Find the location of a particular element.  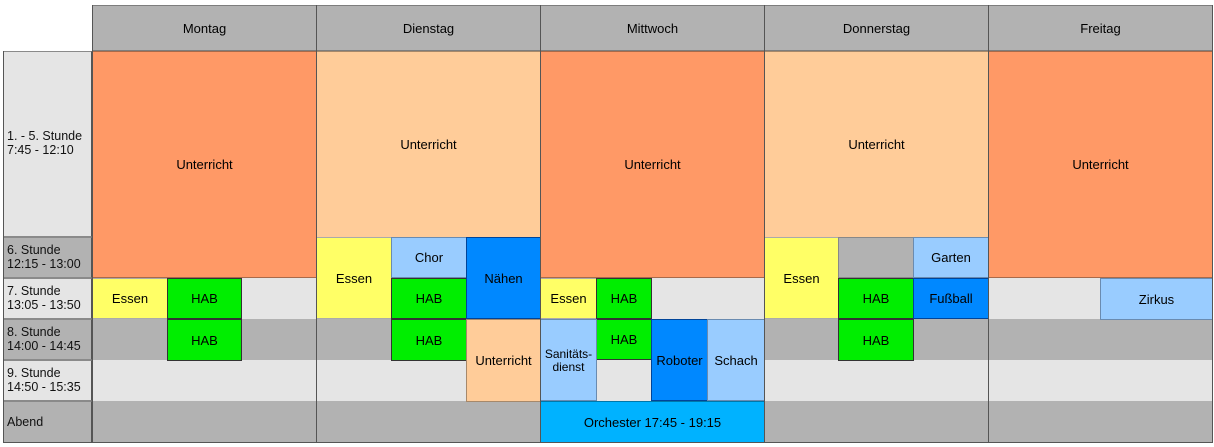

donnerstag-unterricht-label: Unterricht is located at coordinates (876, 144).